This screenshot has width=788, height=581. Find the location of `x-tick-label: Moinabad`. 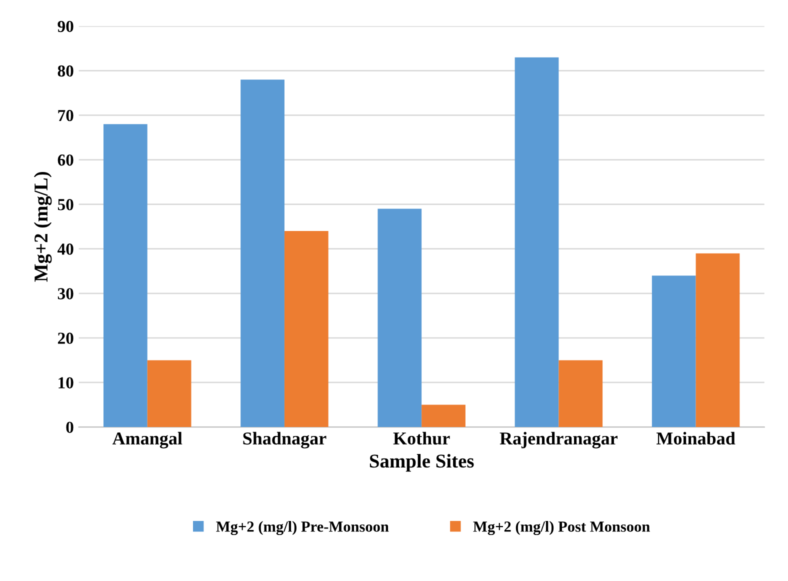

x-tick-label: Moinabad is located at coordinates (696, 438).